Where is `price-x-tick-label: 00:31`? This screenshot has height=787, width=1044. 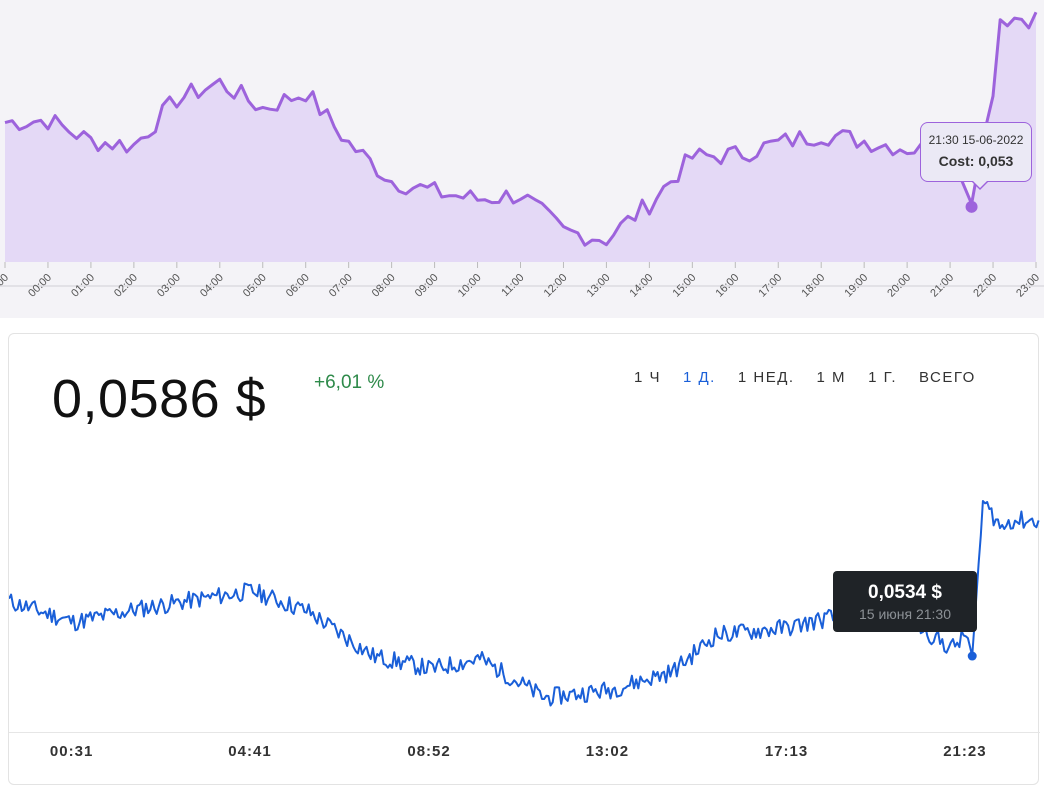 price-x-tick-label: 00:31 is located at coordinates (71, 751).